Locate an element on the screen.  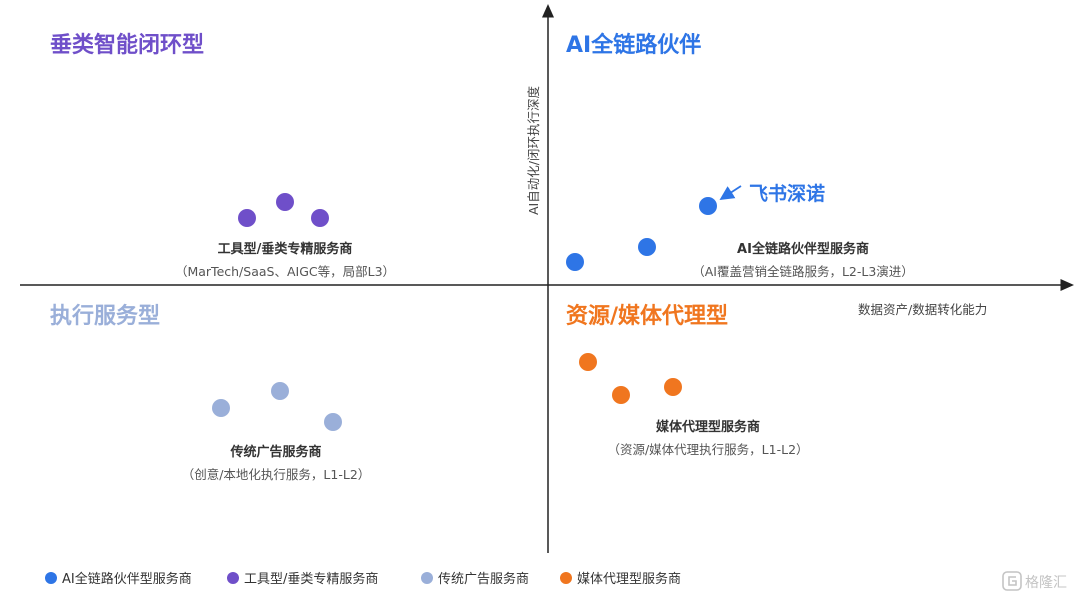
group-name-ai-chain: AI全链路伙伴型服务商 is located at coordinates (803, 249).